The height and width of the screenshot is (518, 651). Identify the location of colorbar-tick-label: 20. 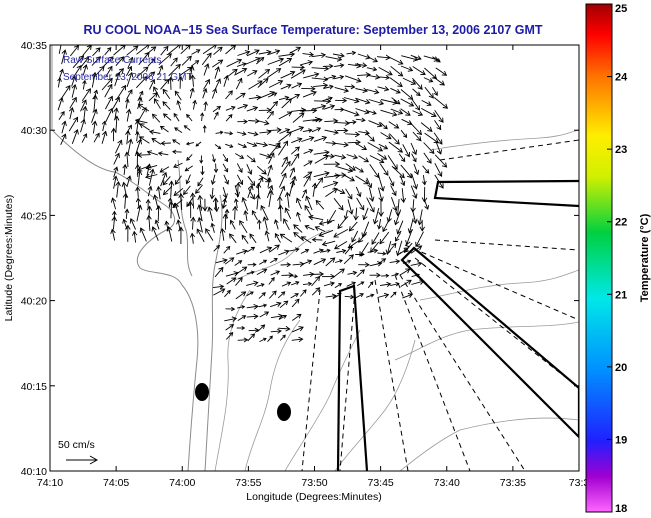
(621, 368).